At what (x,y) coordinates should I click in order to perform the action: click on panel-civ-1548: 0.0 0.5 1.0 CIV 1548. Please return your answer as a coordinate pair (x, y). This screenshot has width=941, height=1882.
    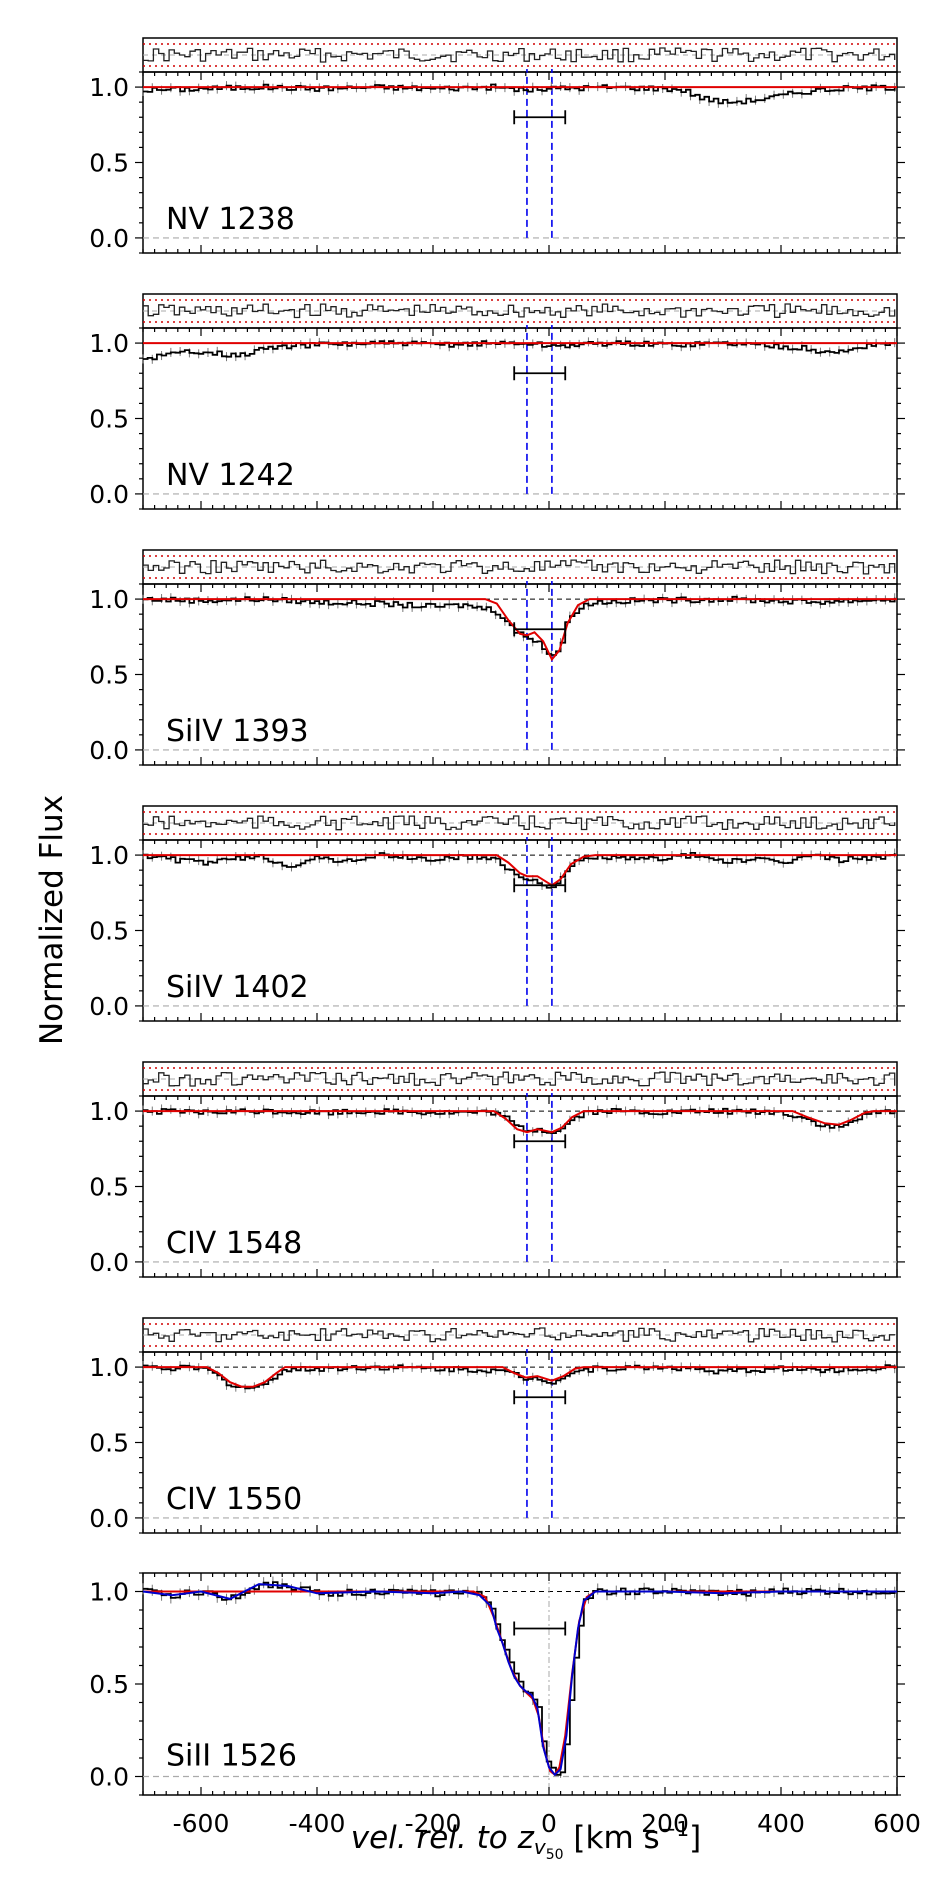
    Looking at the image, I should click on (497, 1169).